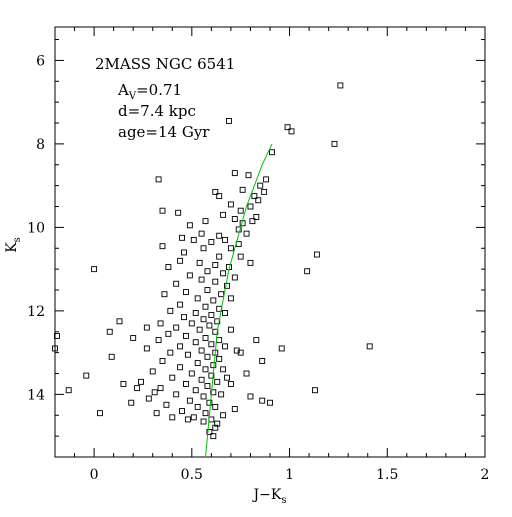 This screenshot has width=512, height=517. Describe the element at coordinates (94, 475) in the screenshot. I see `x-tick-label: 0` at that location.